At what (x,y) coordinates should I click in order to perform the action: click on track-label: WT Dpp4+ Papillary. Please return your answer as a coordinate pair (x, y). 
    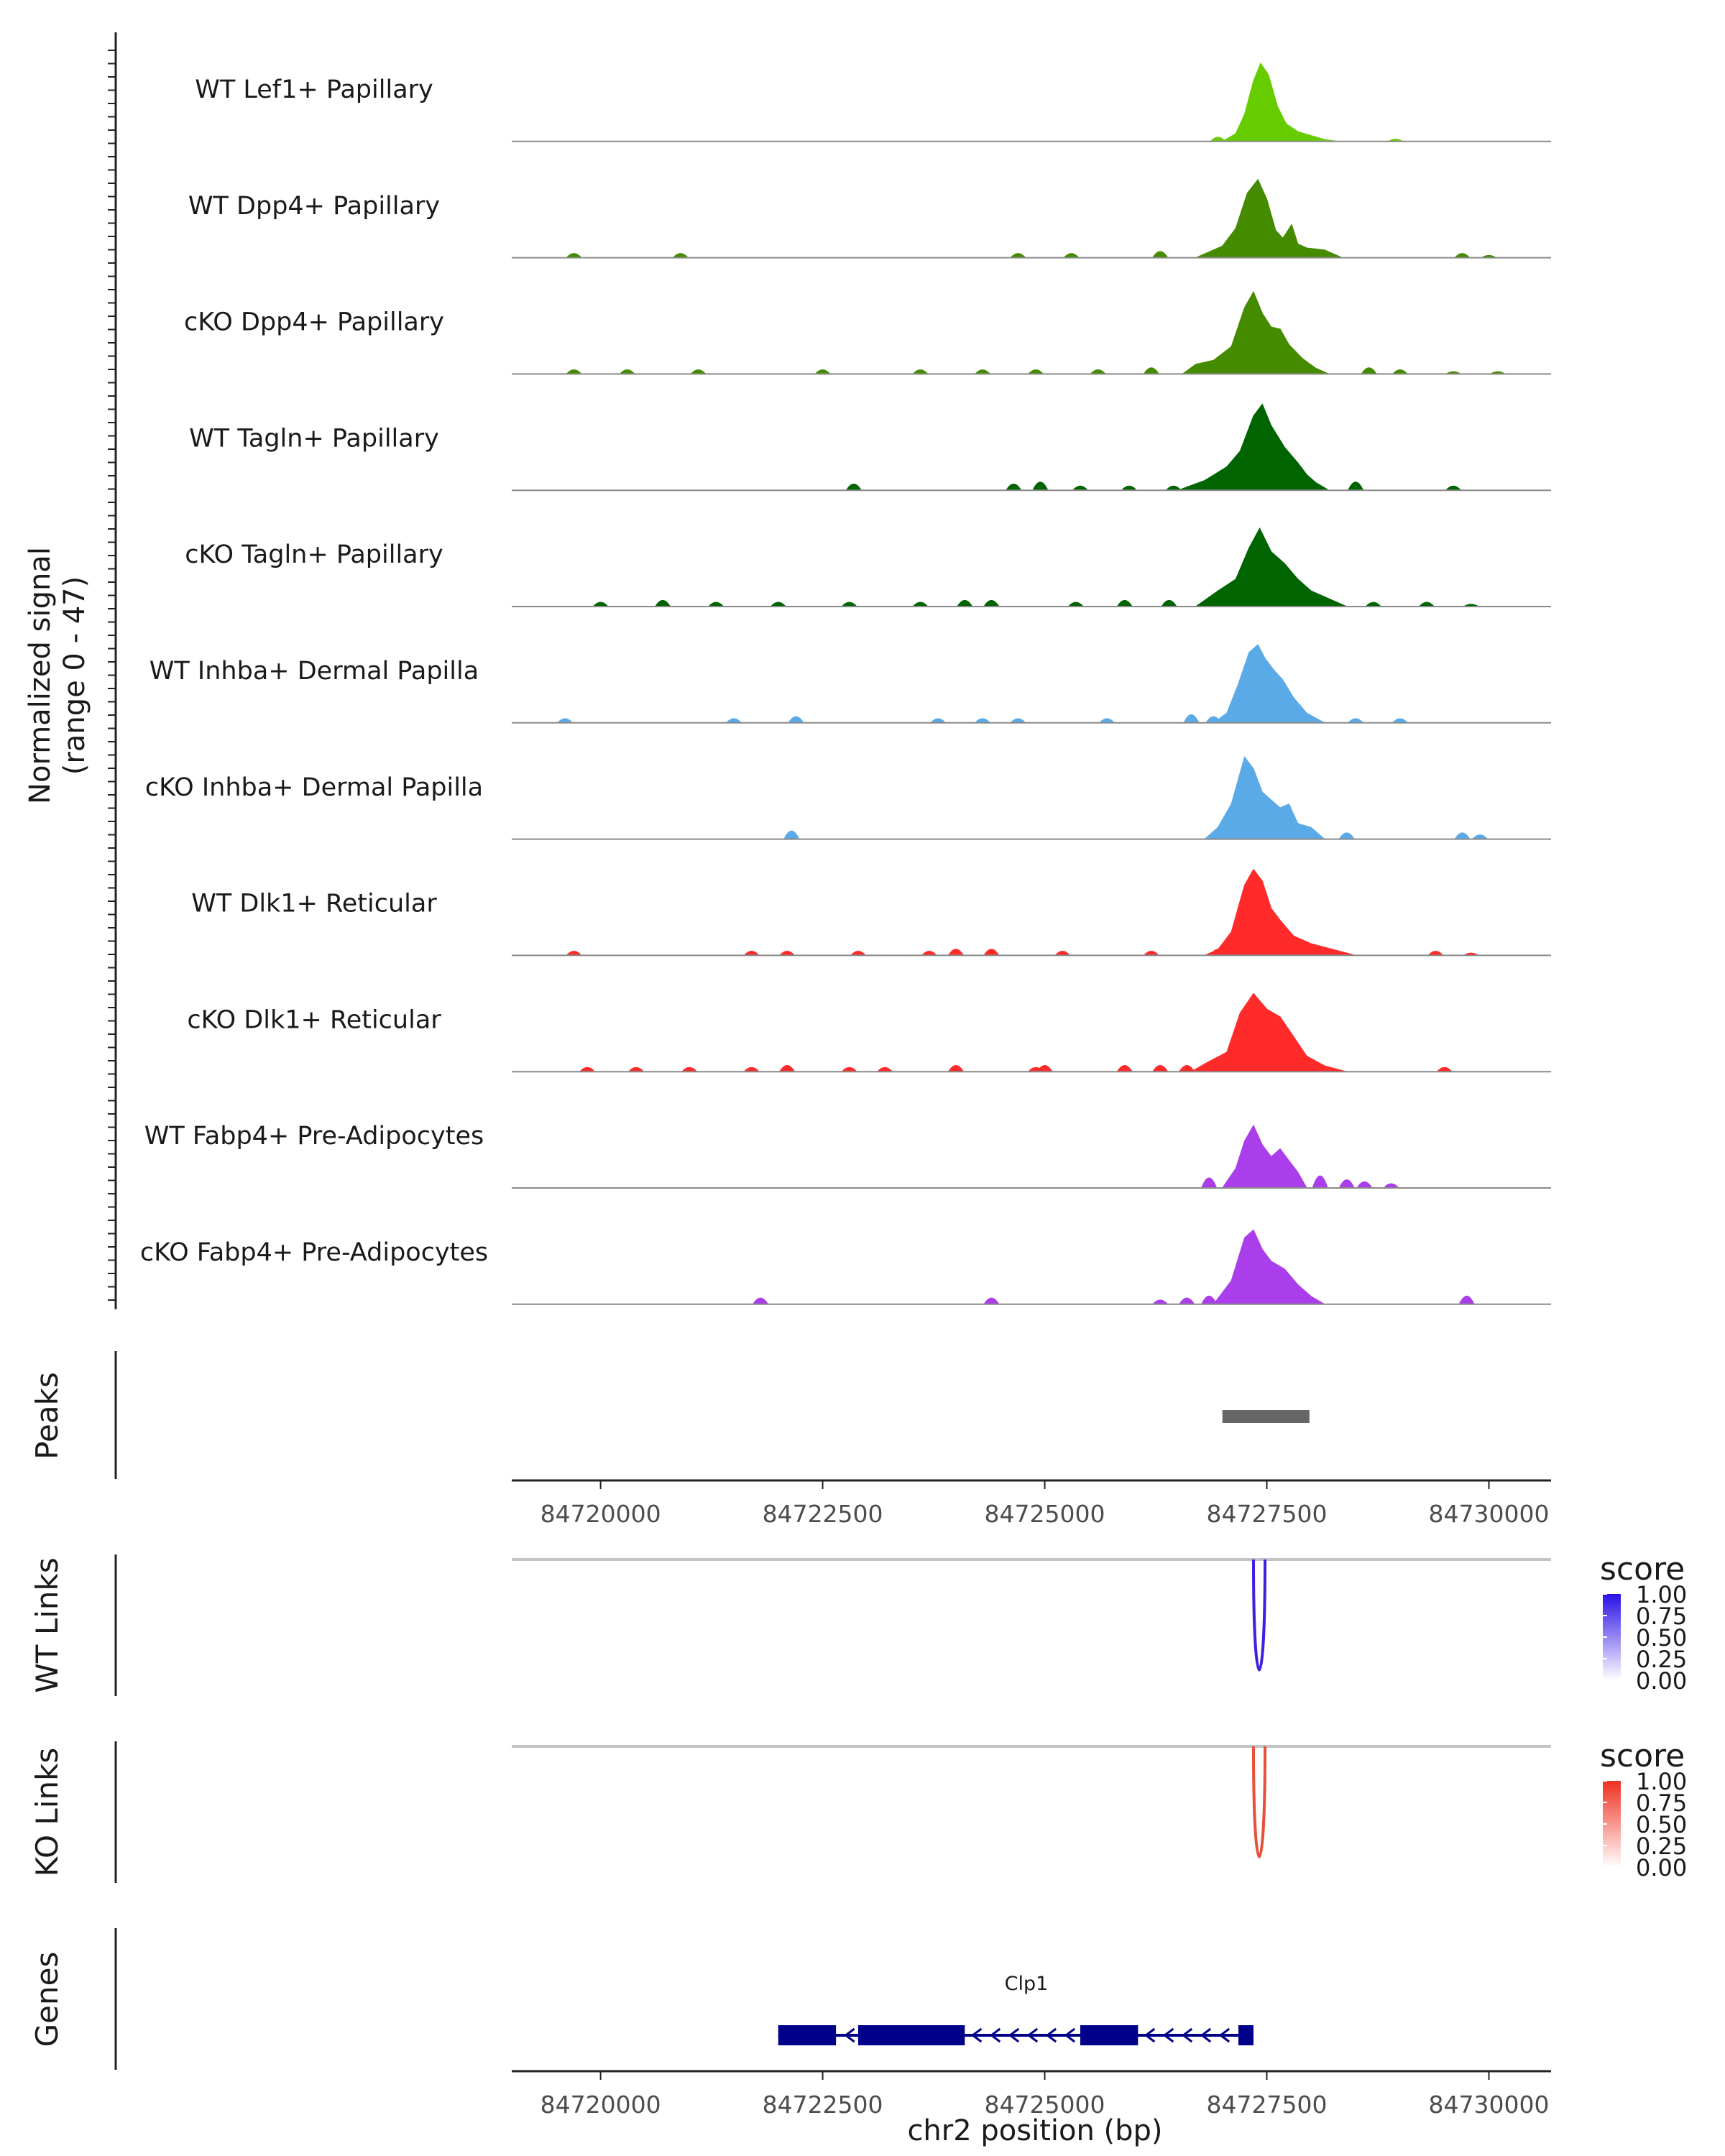
    Looking at the image, I should click on (314, 206).